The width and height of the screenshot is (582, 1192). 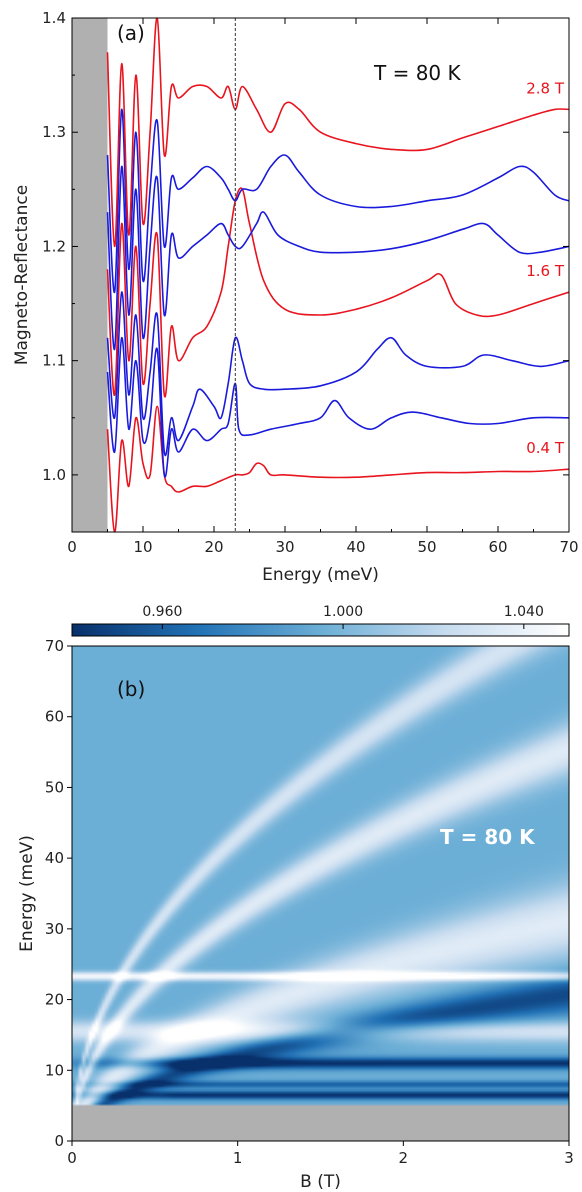 I want to click on panel-a-label: (a), so click(x=131, y=33).